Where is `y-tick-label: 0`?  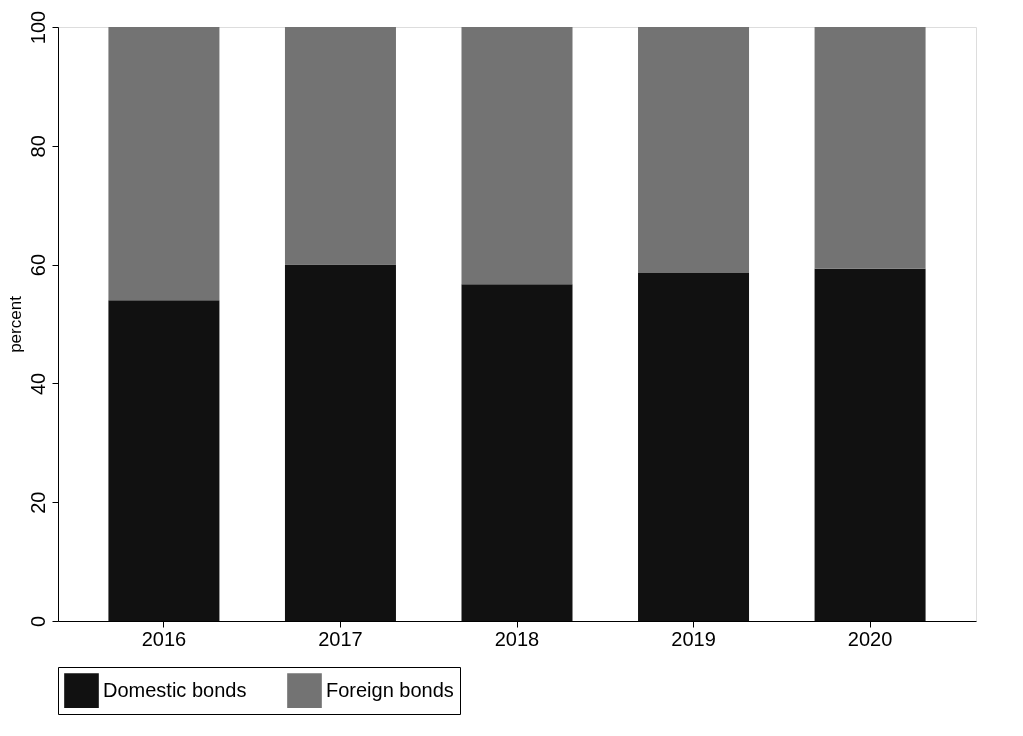 y-tick-label: 0 is located at coordinates (37, 621).